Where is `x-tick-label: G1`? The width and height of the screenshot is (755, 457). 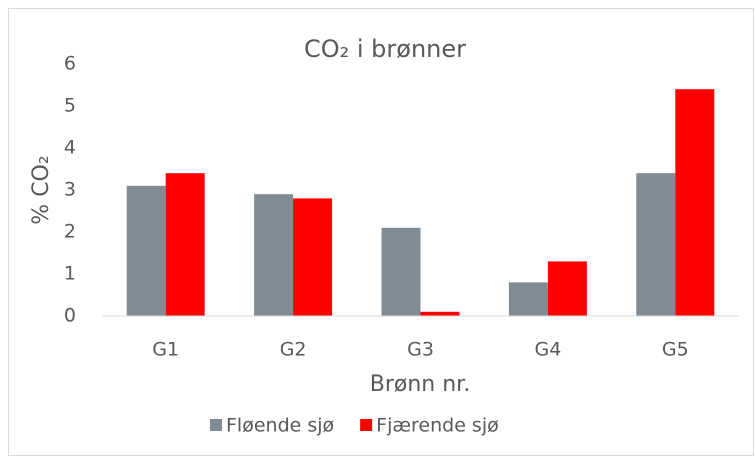 x-tick-label: G1 is located at coordinates (165, 350).